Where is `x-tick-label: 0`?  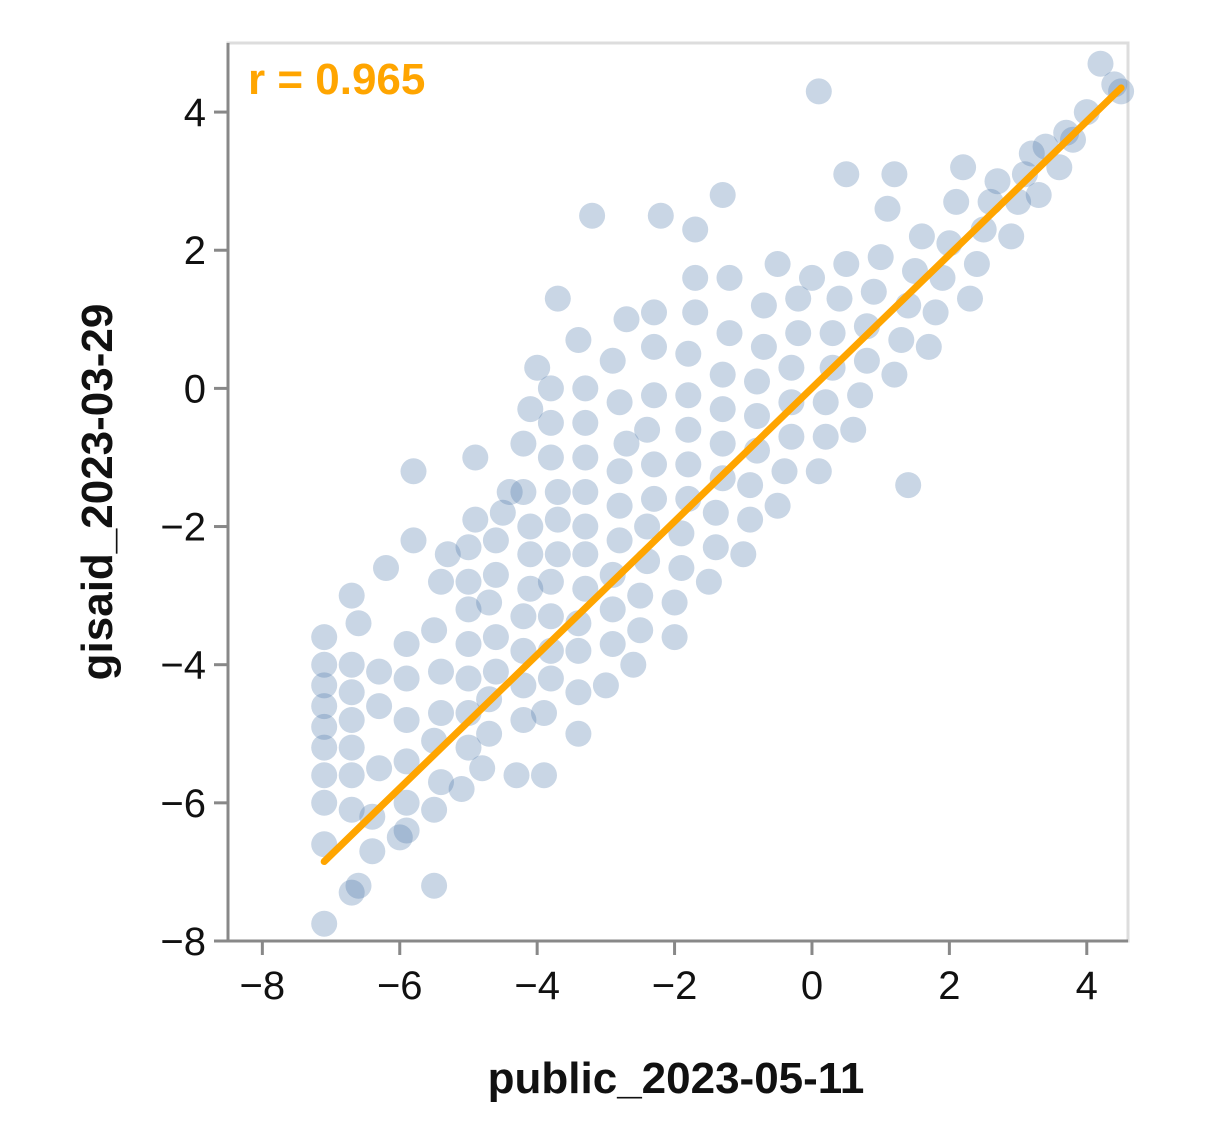 x-tick-label: 0 is located at coordinates (812, 986).